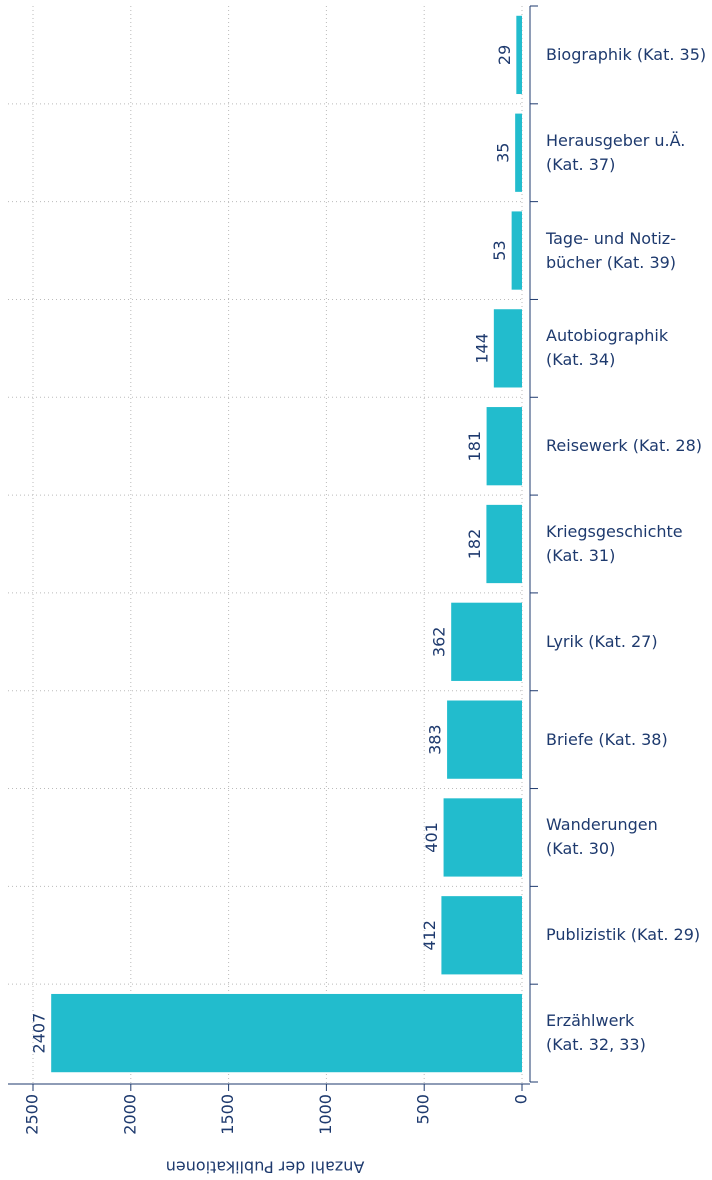  I want to click on value-label: 401, so click(431, 837).